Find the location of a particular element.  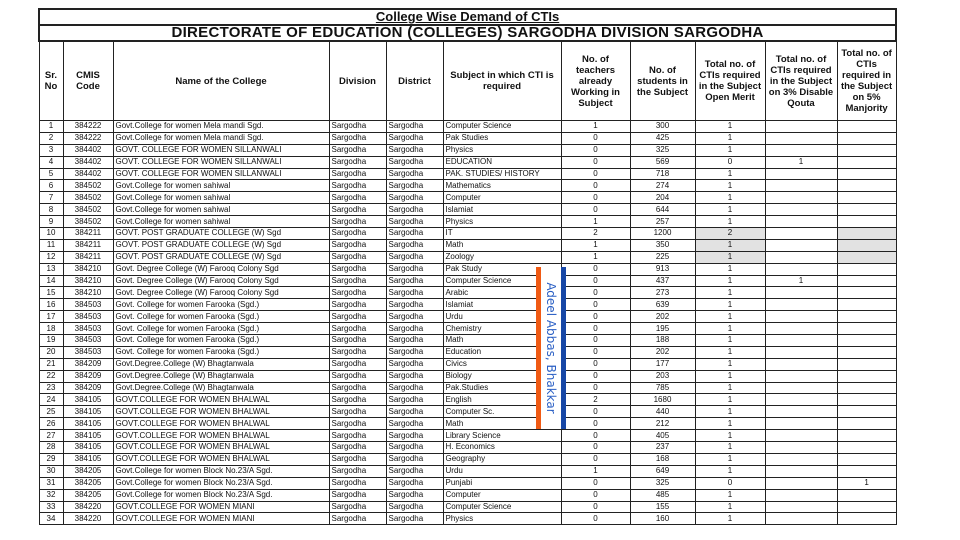

table-cell: Pak Study is located at coordinates (502, 269).